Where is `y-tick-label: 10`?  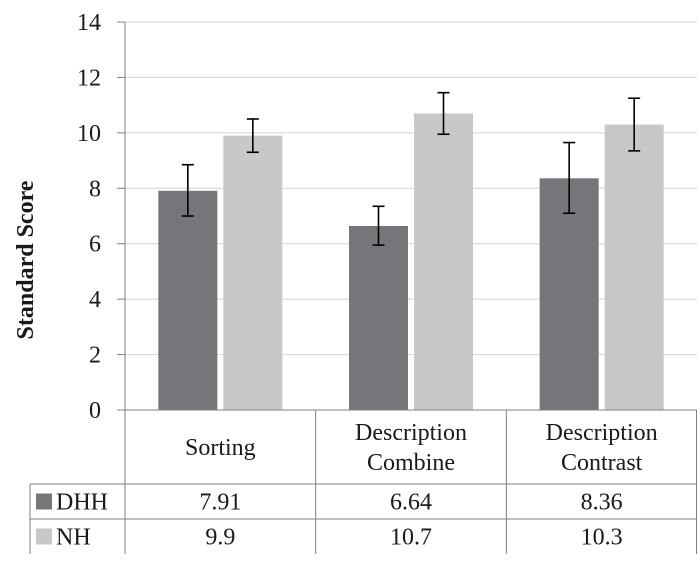
y-tick-label: 10 is located at coordinates (89, 134).